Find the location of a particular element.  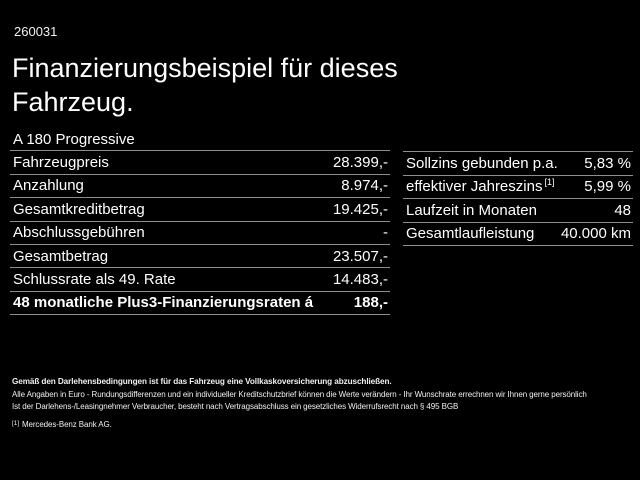

table-row-sollzins: Sollzins gebunden p.a. 5,83 % is located at coordinates (518, 164).